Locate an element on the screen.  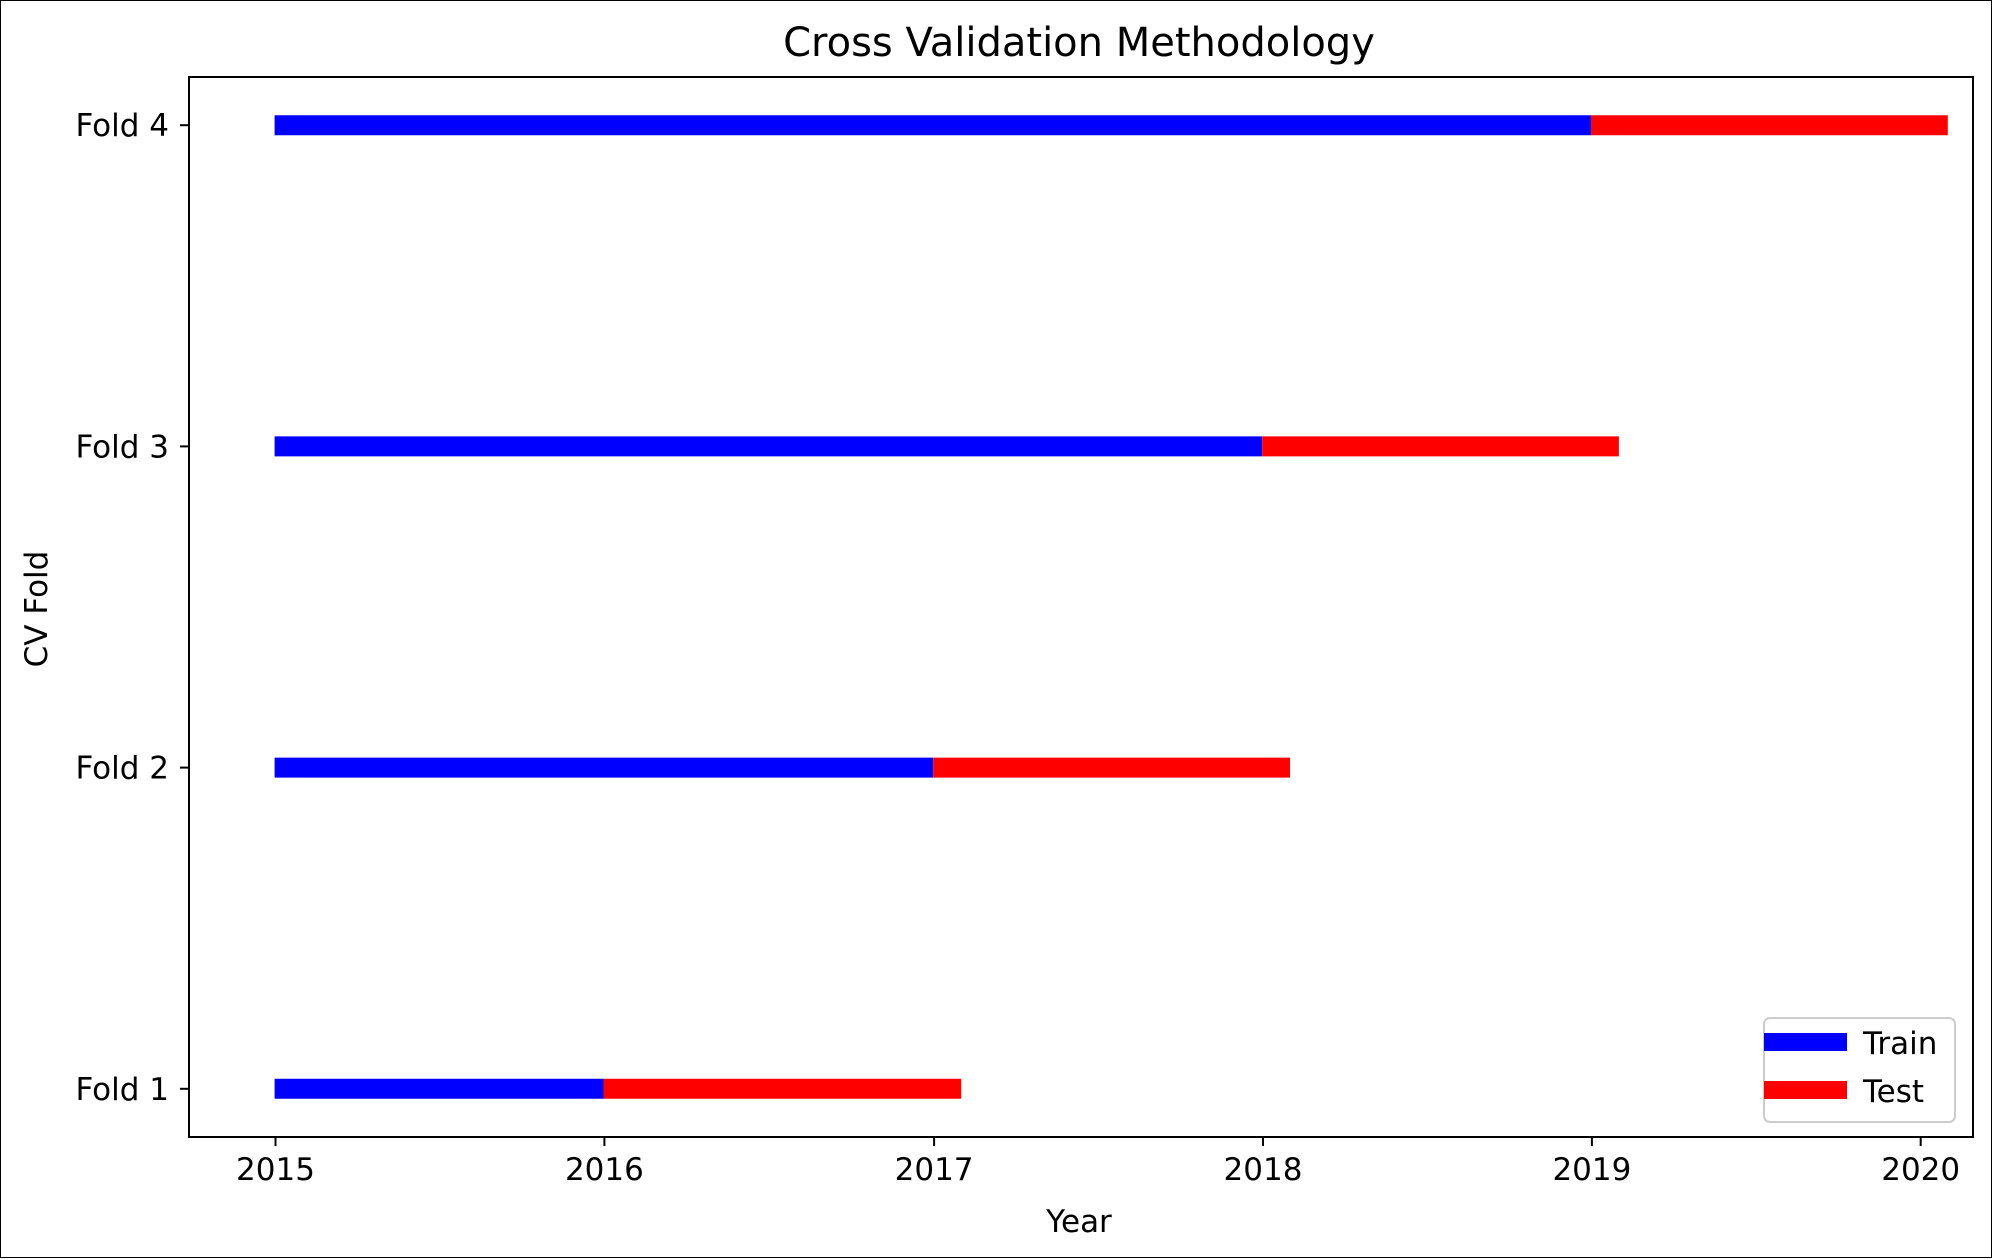
x-tick-label-2016: 2016 is located at coordinates (604, 1170).